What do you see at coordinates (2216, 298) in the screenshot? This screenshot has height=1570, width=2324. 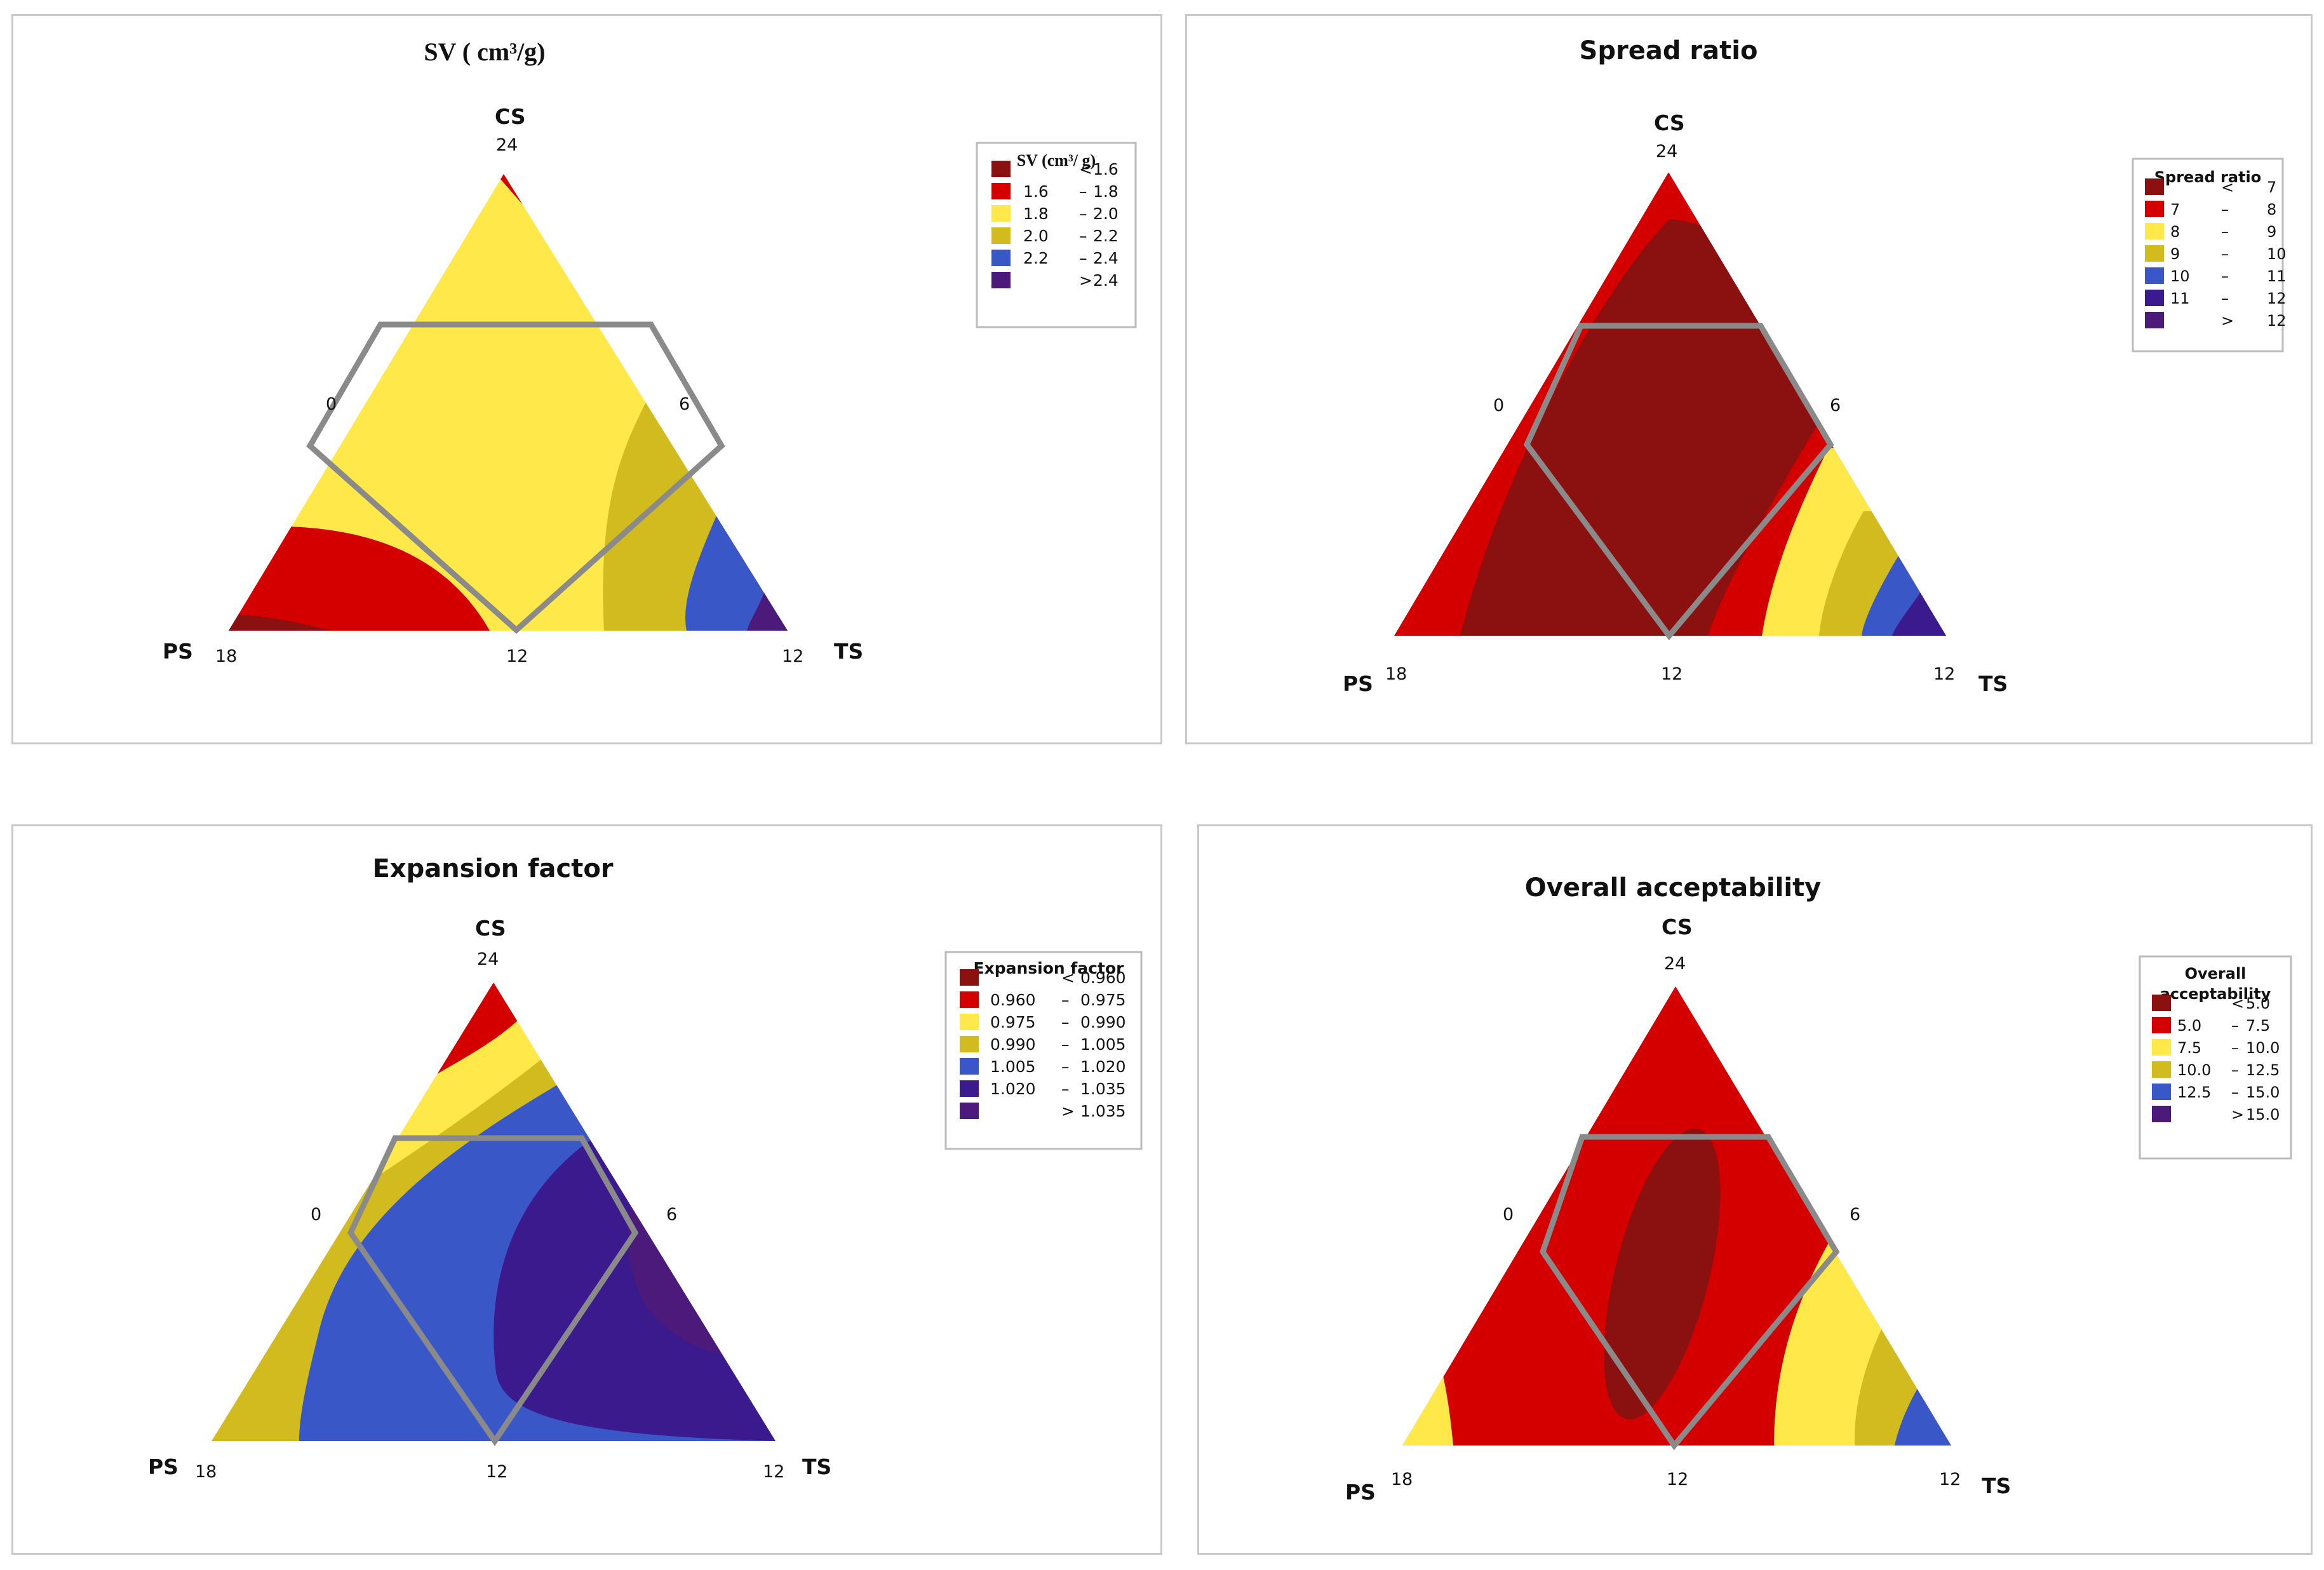 I see `legend-entry: 11 – 12` at bounding box center [2216, 298].